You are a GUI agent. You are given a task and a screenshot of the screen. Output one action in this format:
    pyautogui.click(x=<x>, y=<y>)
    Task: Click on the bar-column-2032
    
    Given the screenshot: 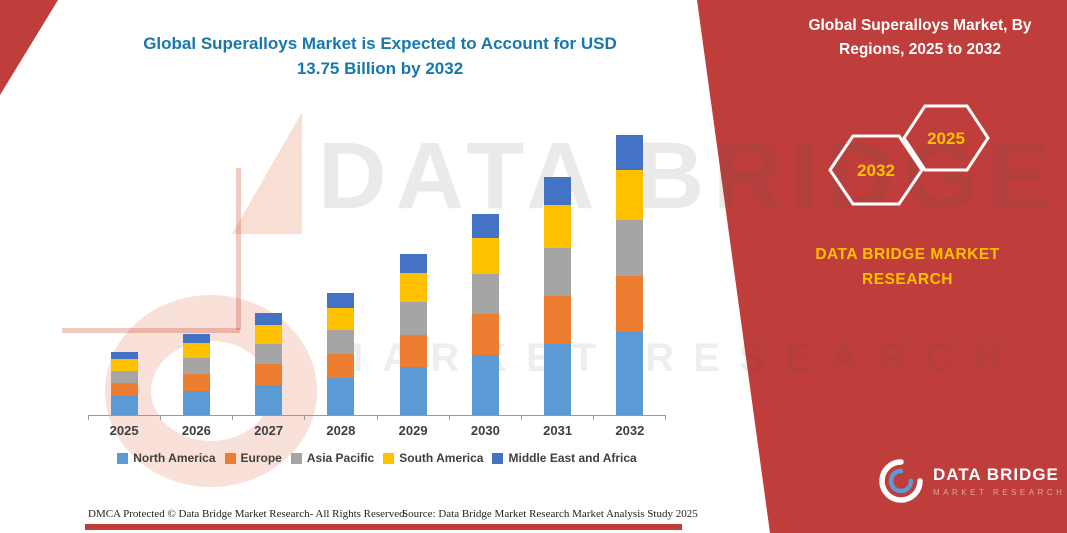 What is the action you would take?
    pyautogui.click(x=630, y=275)
    